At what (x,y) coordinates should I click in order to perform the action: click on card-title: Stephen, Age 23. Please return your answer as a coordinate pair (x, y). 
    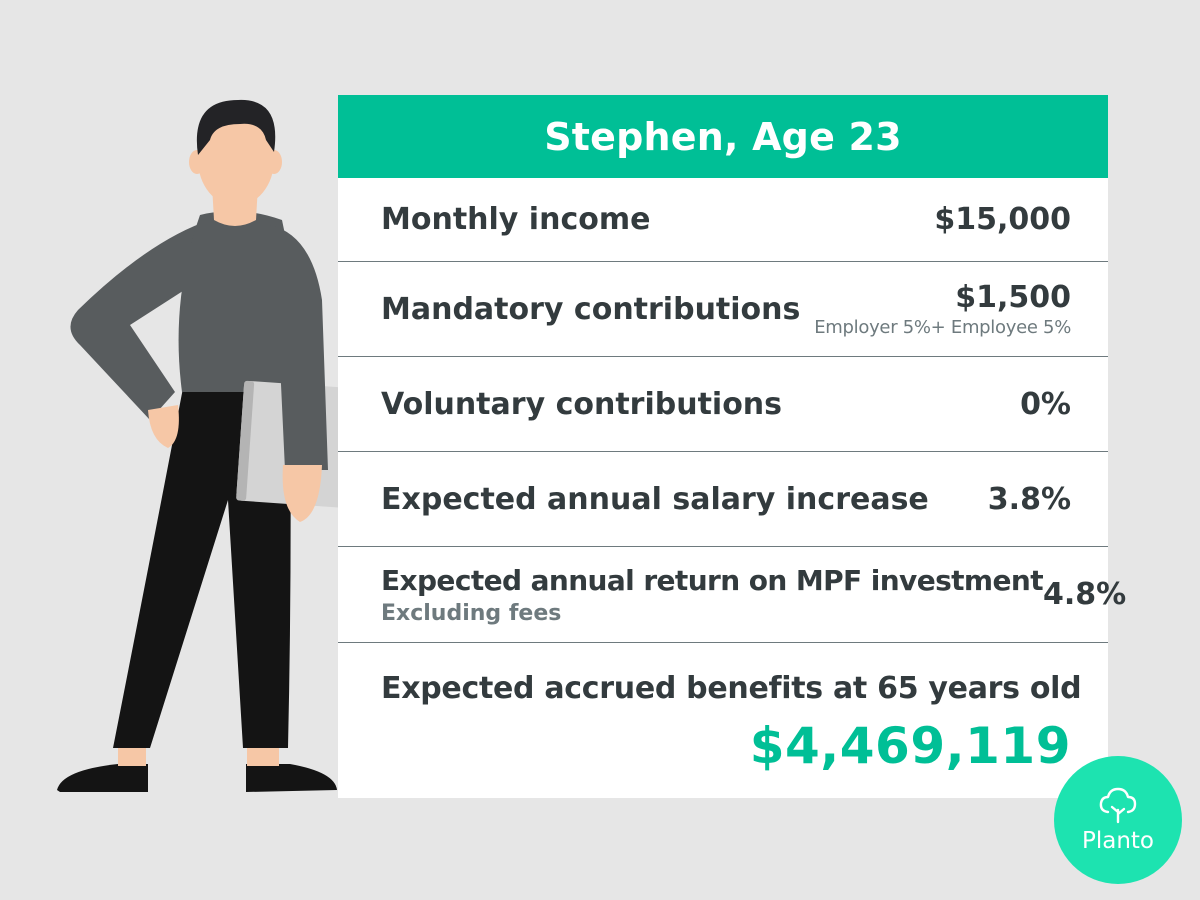
    Looking at the image, I should click on (723, 136).